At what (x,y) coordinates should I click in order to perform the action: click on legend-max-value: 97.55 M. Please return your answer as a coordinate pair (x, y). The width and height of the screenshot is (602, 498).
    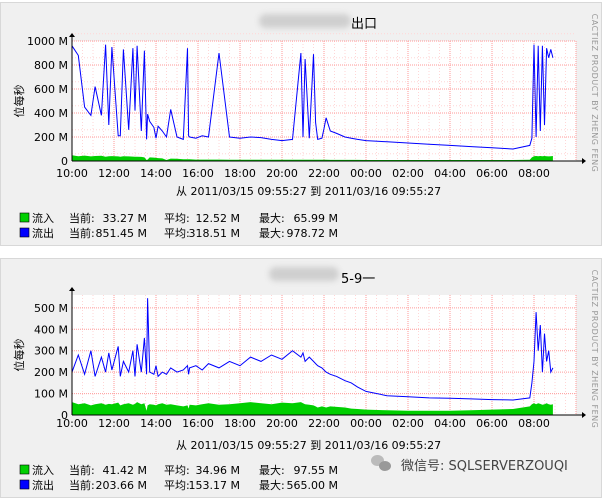
    Looking at the image, I should click on (316, 470).